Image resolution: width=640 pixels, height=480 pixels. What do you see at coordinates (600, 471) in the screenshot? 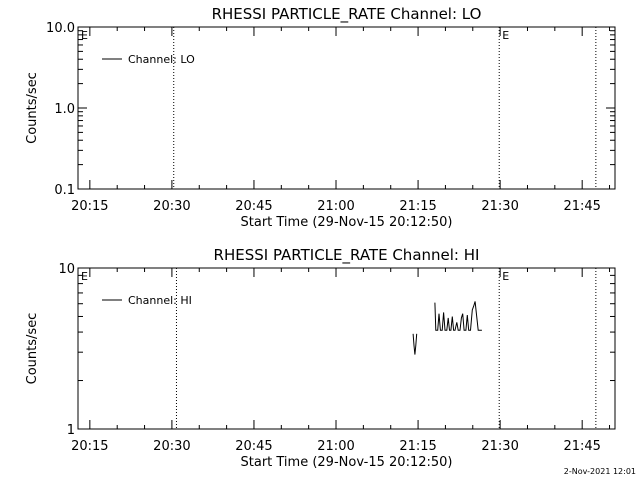
I see `footer-timestamp: 2-Nov-2021 12:01` at bounding box center [600, 471].